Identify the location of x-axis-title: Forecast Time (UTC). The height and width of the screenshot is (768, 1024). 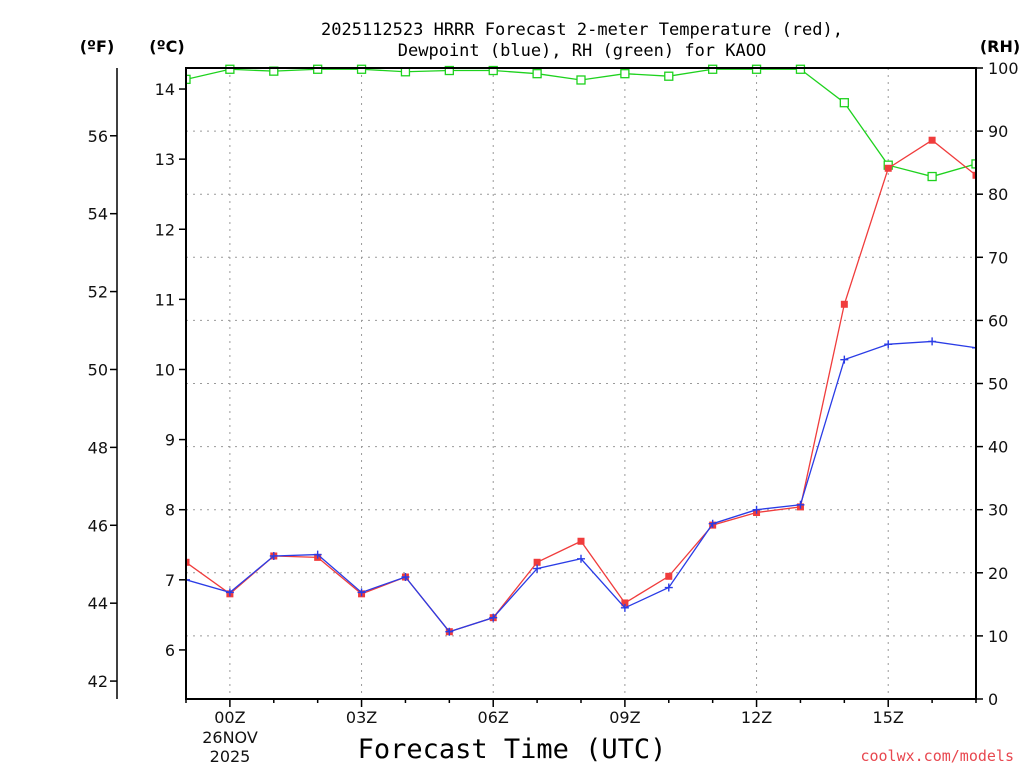
(512, 749).